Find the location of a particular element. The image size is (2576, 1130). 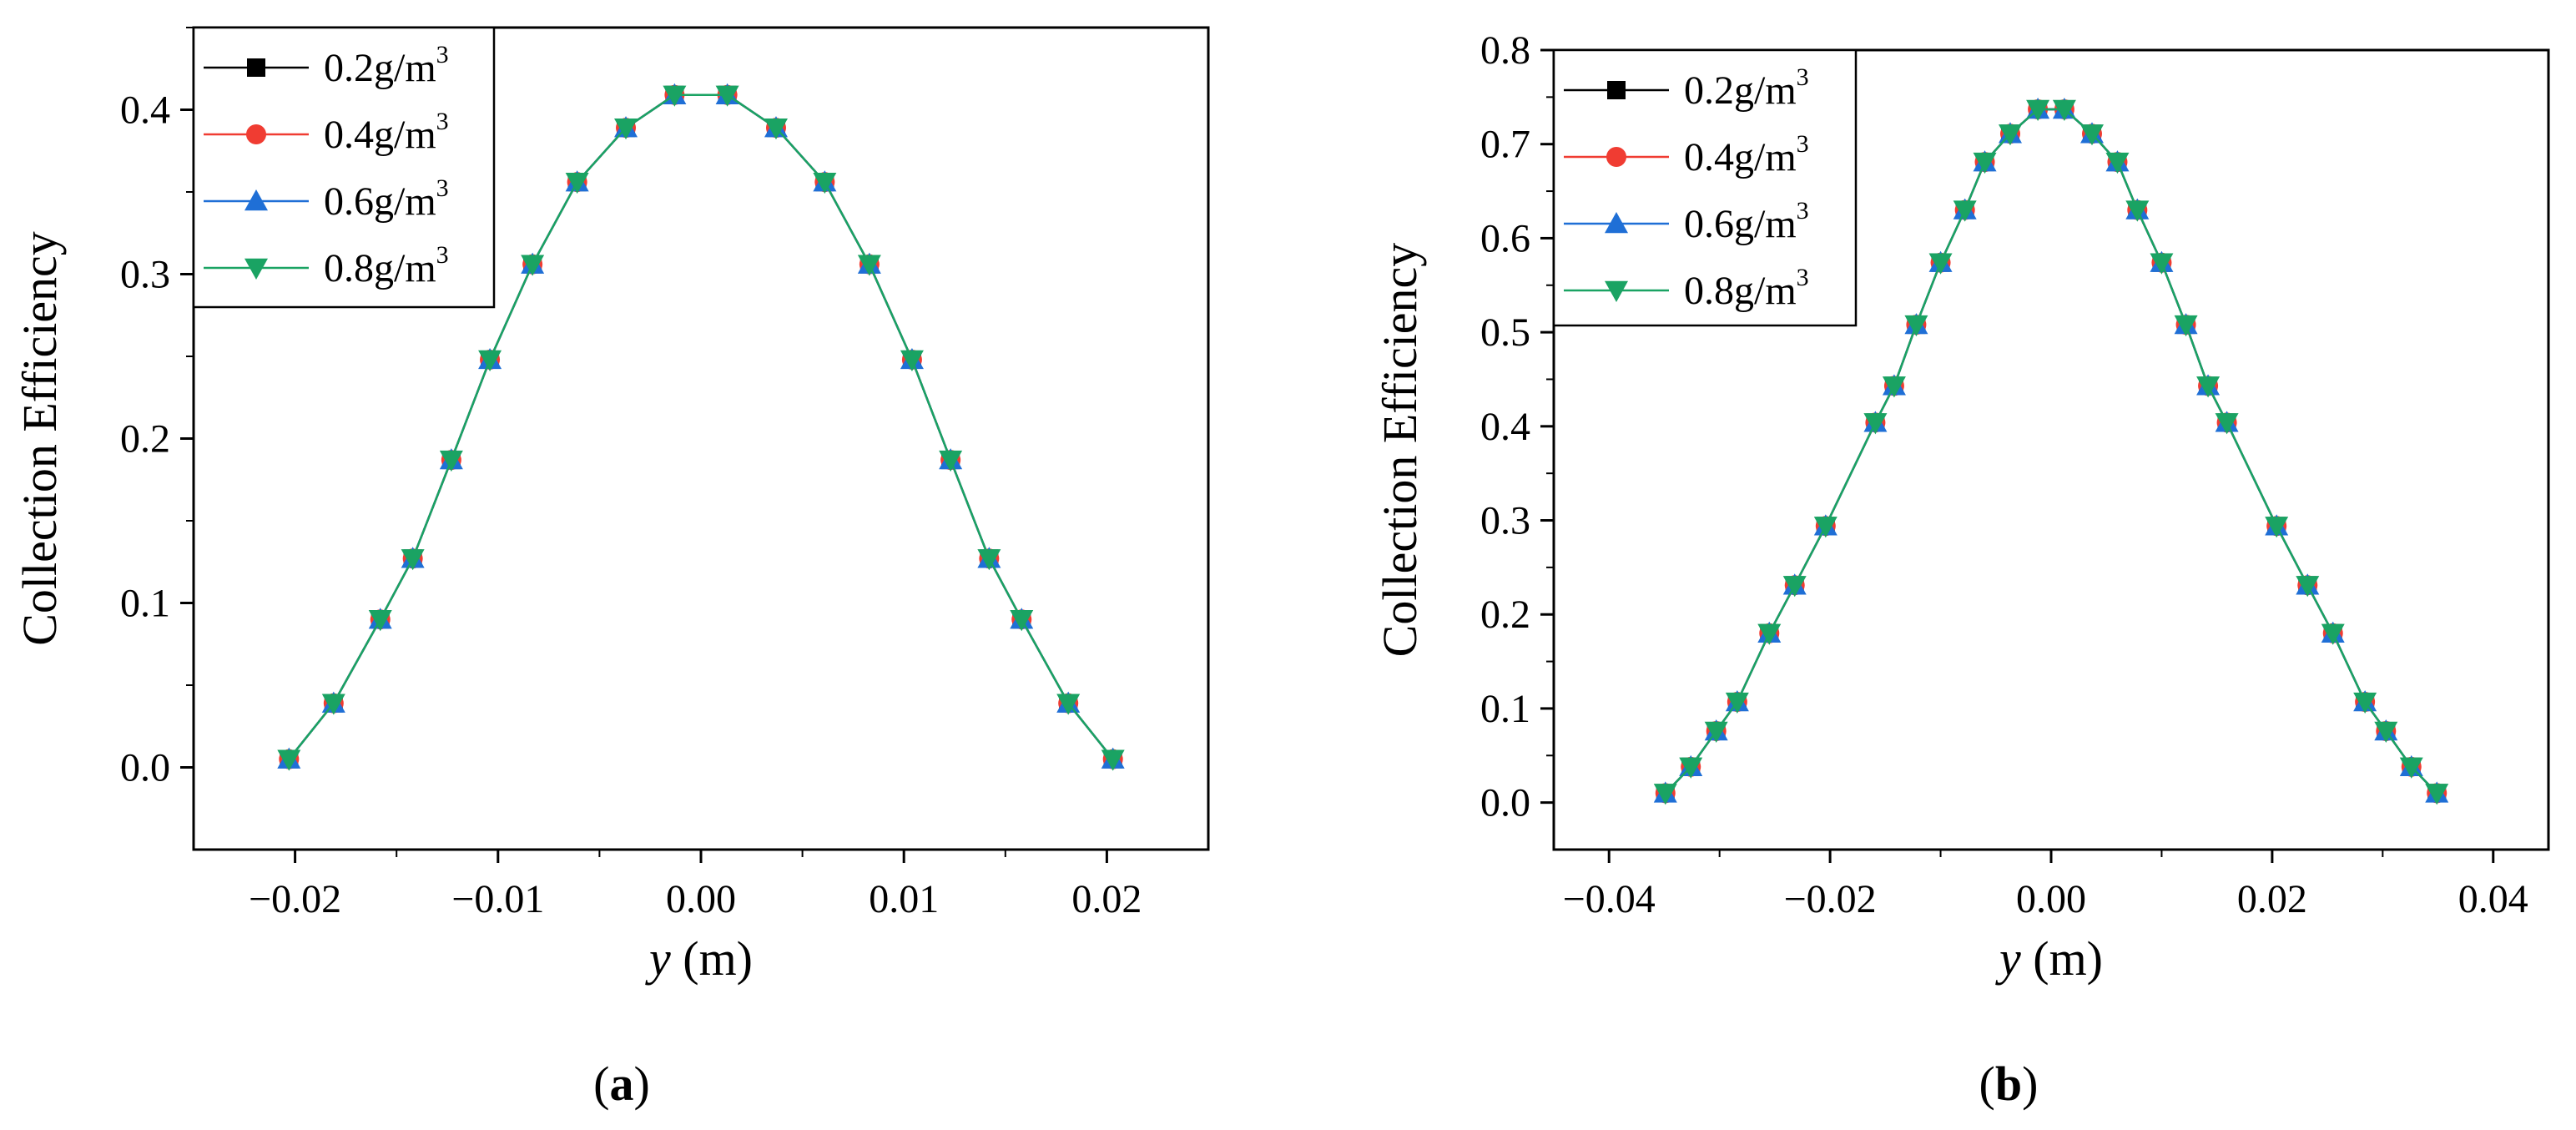

x-tick-label: 0.02 is located at coordinates (1106, 899).